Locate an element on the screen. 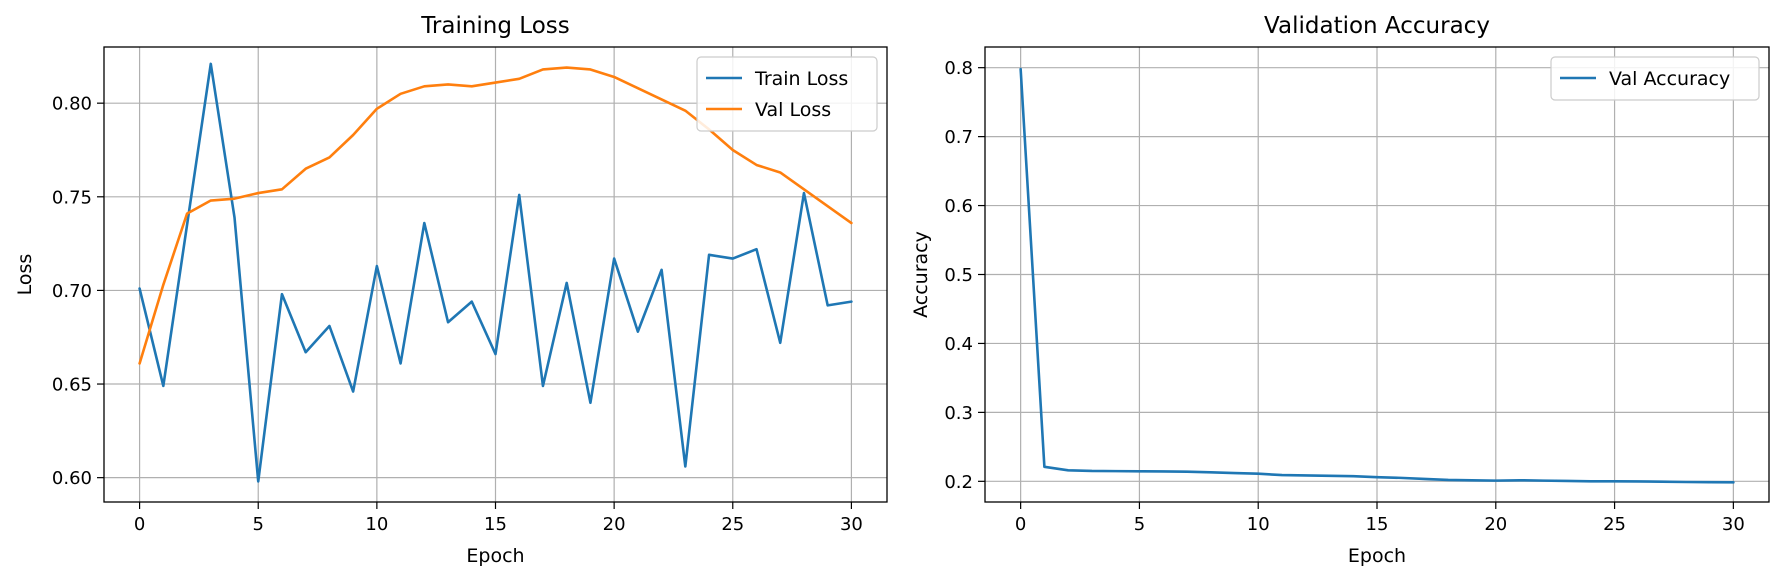 The image size is (1784, 581). y-tick-label: 0.65 is located at coordinates (72, 385).